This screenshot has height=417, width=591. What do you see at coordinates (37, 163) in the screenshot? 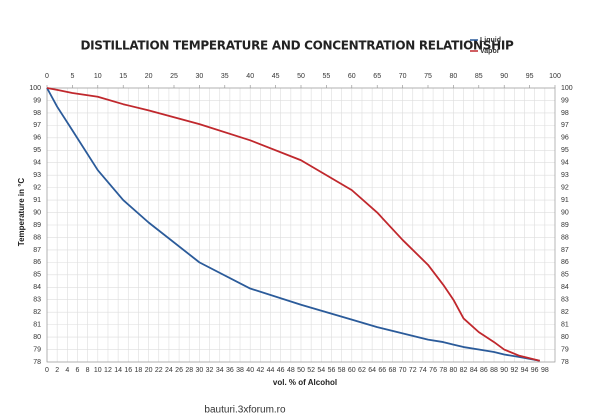
I see `y-tick-label: 94` at bounding box center [37, 163].